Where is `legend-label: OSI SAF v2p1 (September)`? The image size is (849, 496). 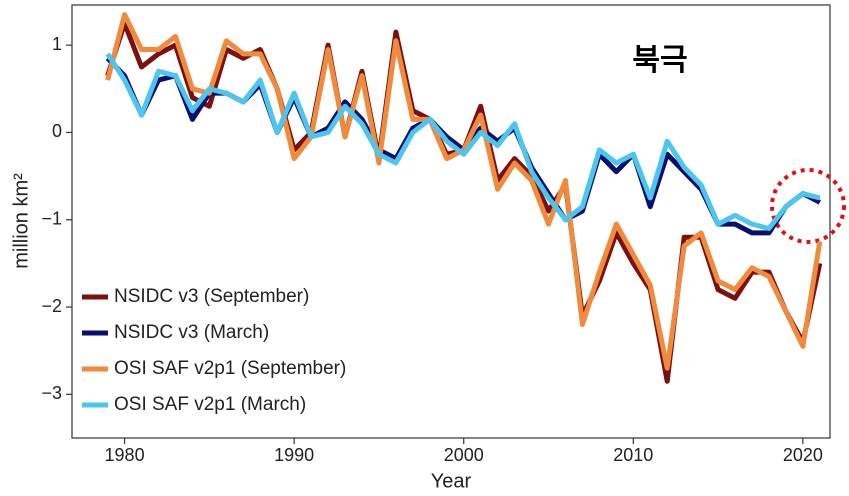
legend-label: OSI SAF v2p1 (September) is located at coordinates (230, 368).